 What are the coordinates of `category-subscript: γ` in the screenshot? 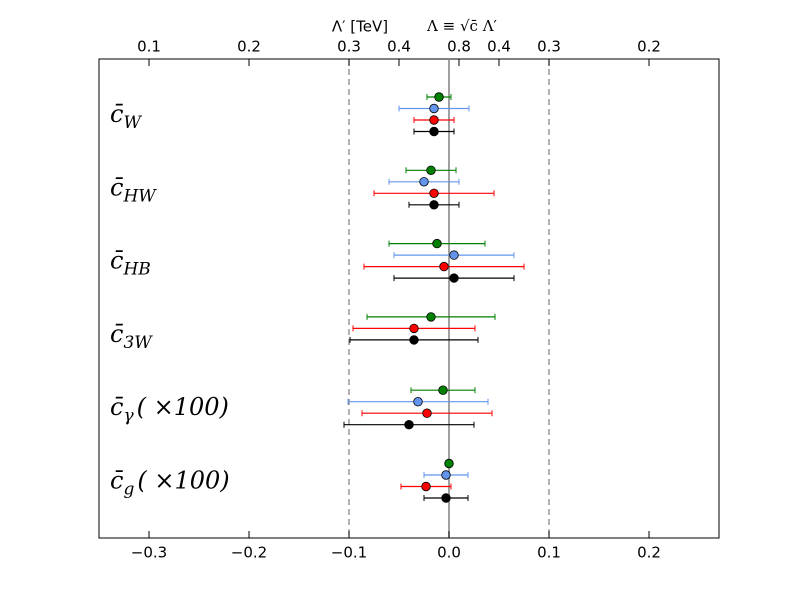 It's located at (128, 416).